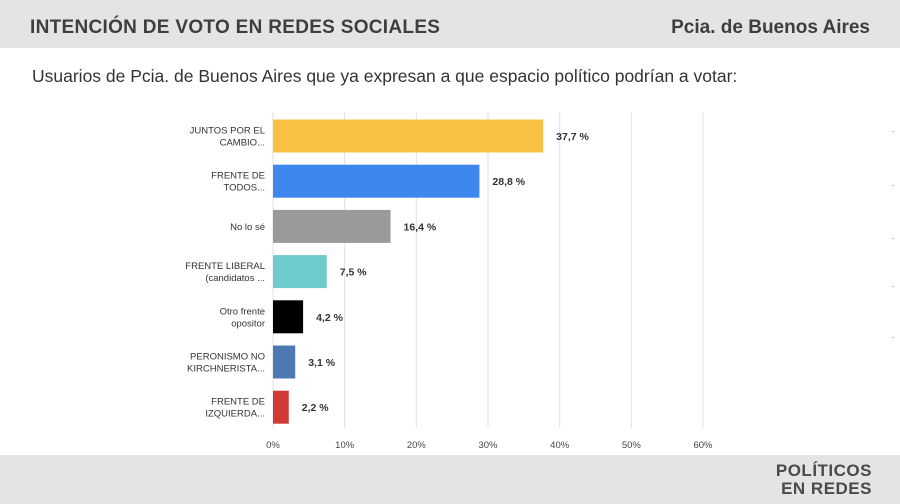  What do you see at coordinates (354, 273) in the screenshot?
I see `value-label: 7,5 %` at bounding box center [354, 273].